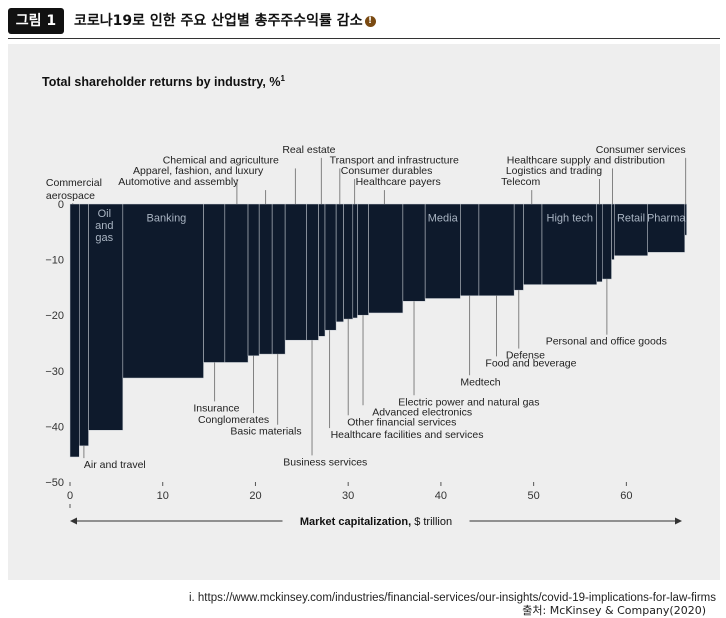 The height and width of the screenshot is (618, 726). Describe the element at coordinates (606, 342) in the screenshot. I see `bottom-label: Personal and office goods` at that location.